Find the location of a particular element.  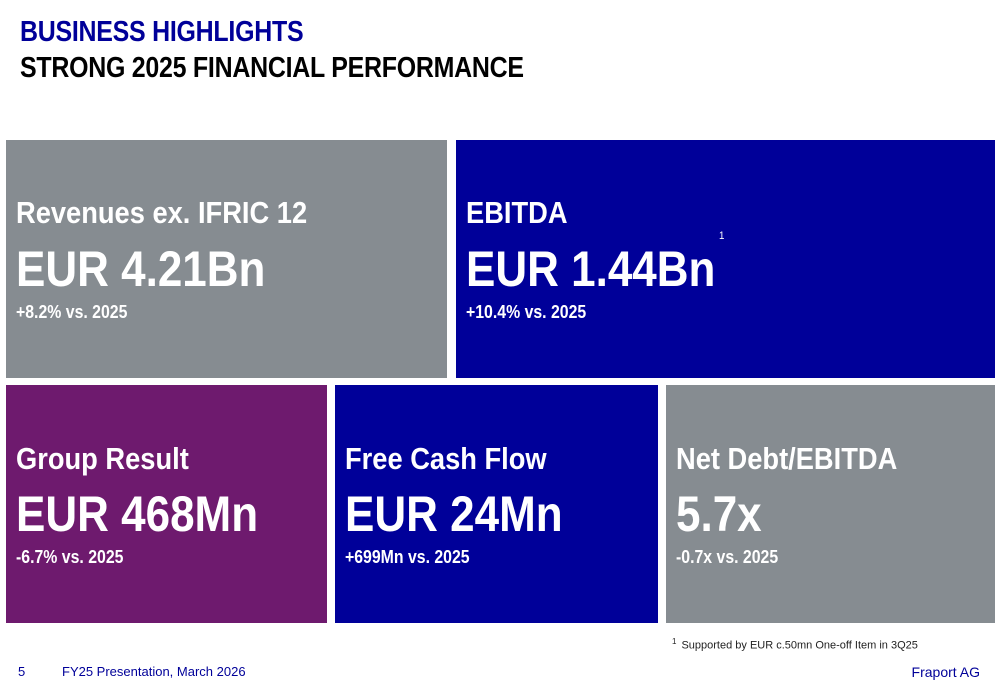

footnote-ref: 1 is located at coordinates (721, 236).